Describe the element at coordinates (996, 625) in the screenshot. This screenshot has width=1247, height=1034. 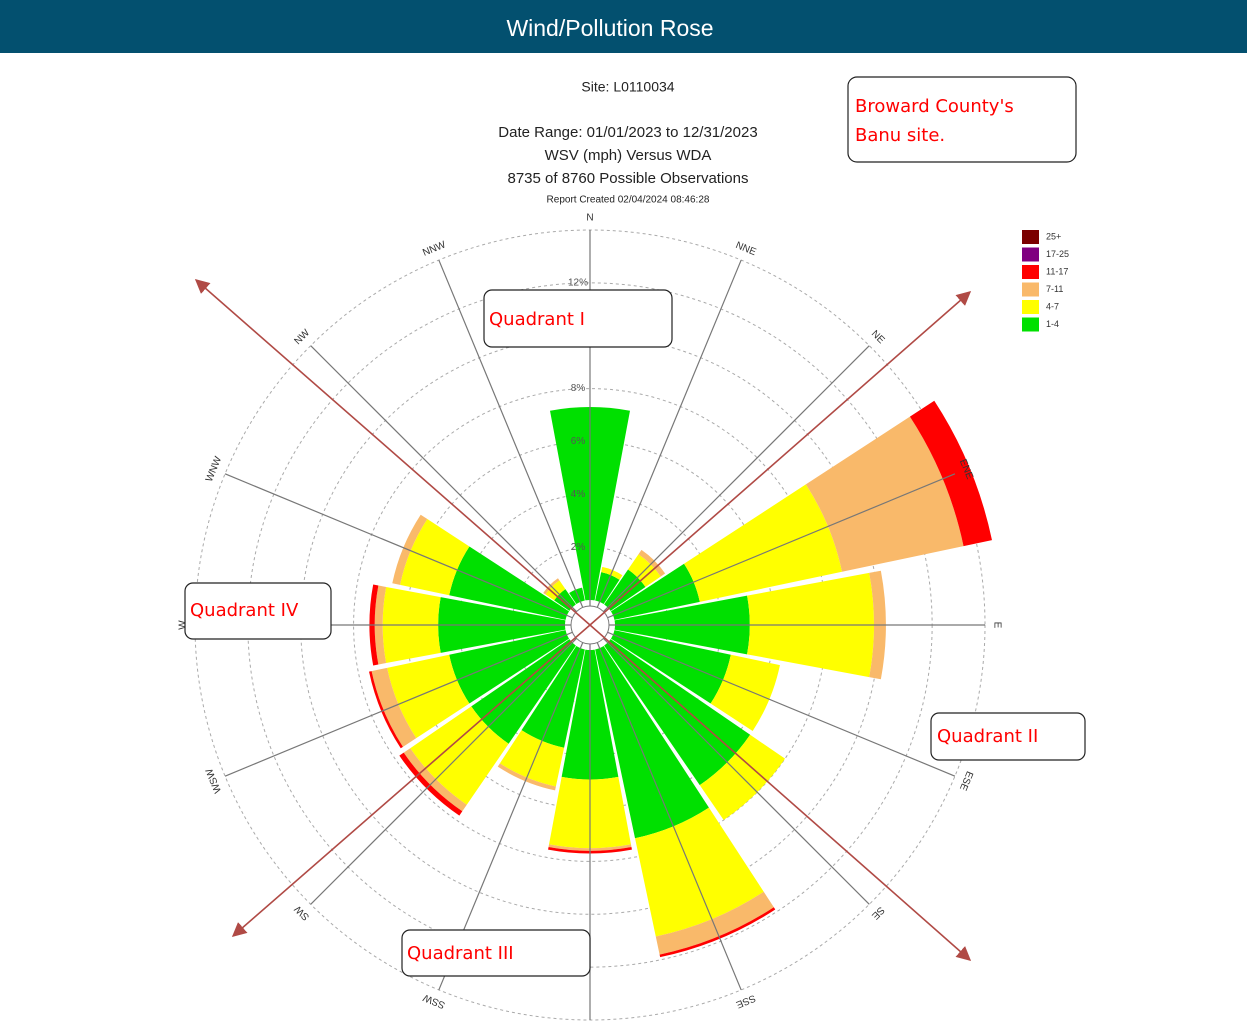
I see `direction-label: E` at that location.